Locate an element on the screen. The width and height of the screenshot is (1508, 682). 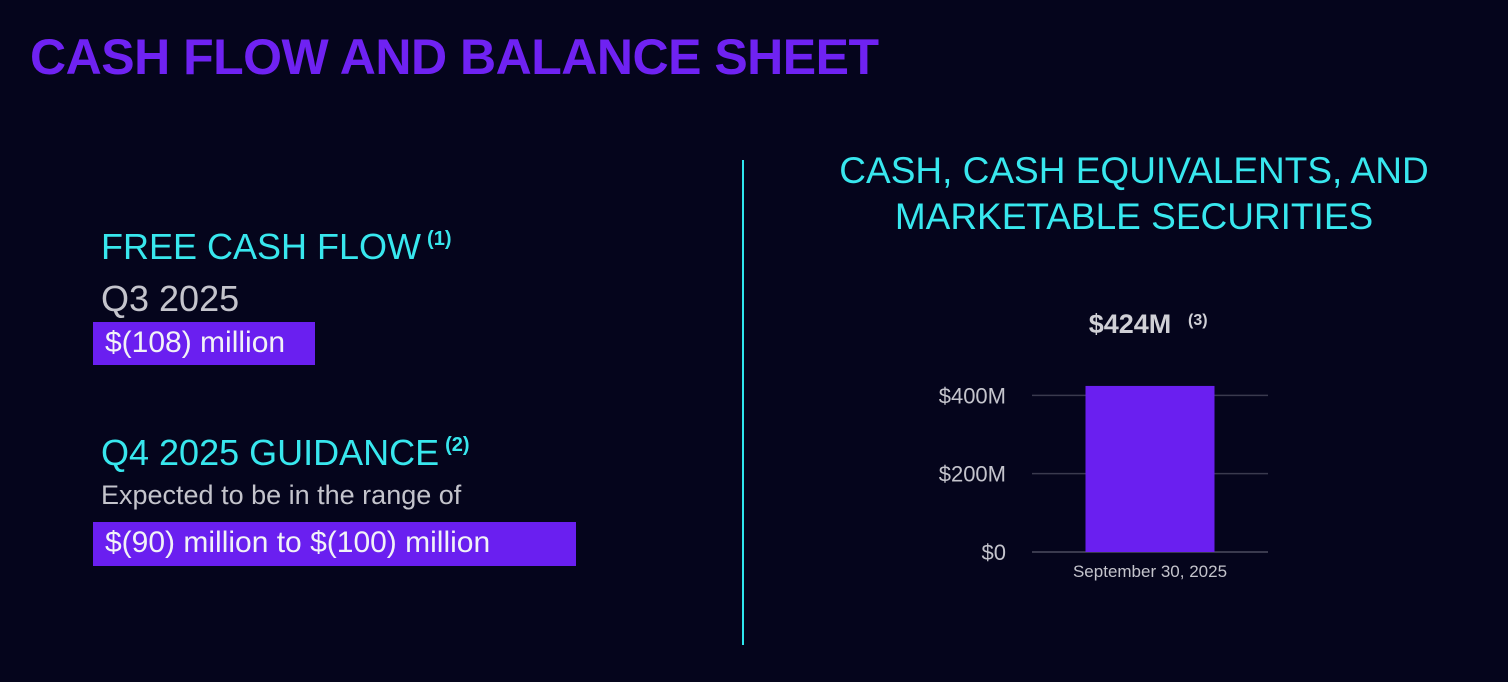
y-tick-label: $0 is located at coordinates (994, 552).